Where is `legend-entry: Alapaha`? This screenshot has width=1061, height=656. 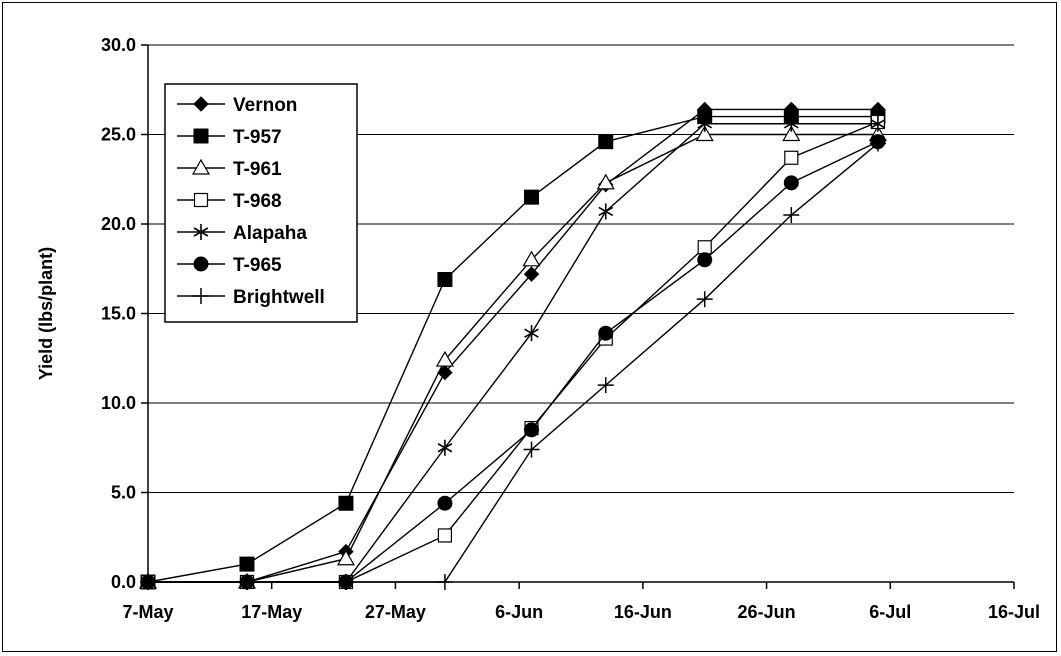 legend-entry: Alapaha is located at coordinates (242, 233).